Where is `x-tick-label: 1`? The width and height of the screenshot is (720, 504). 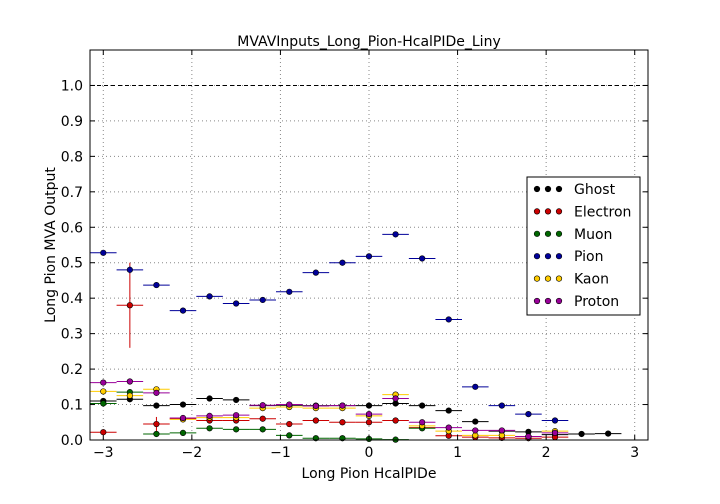 x-tick-label: 1 is located at coordinates (457, 453).